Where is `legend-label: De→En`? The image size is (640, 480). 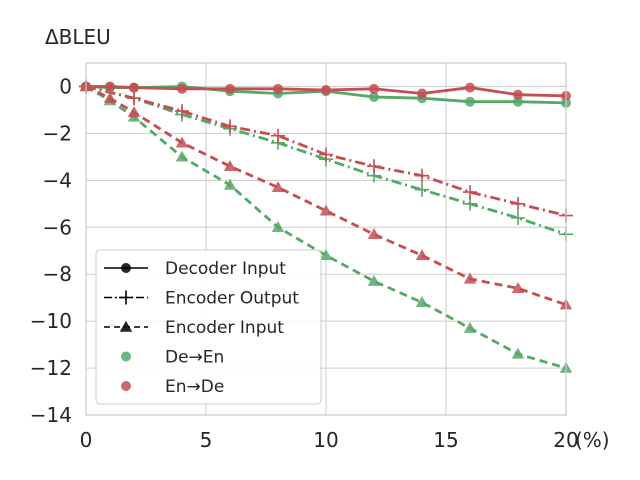
legend-label: De→En is located at coordinates (194, 358).